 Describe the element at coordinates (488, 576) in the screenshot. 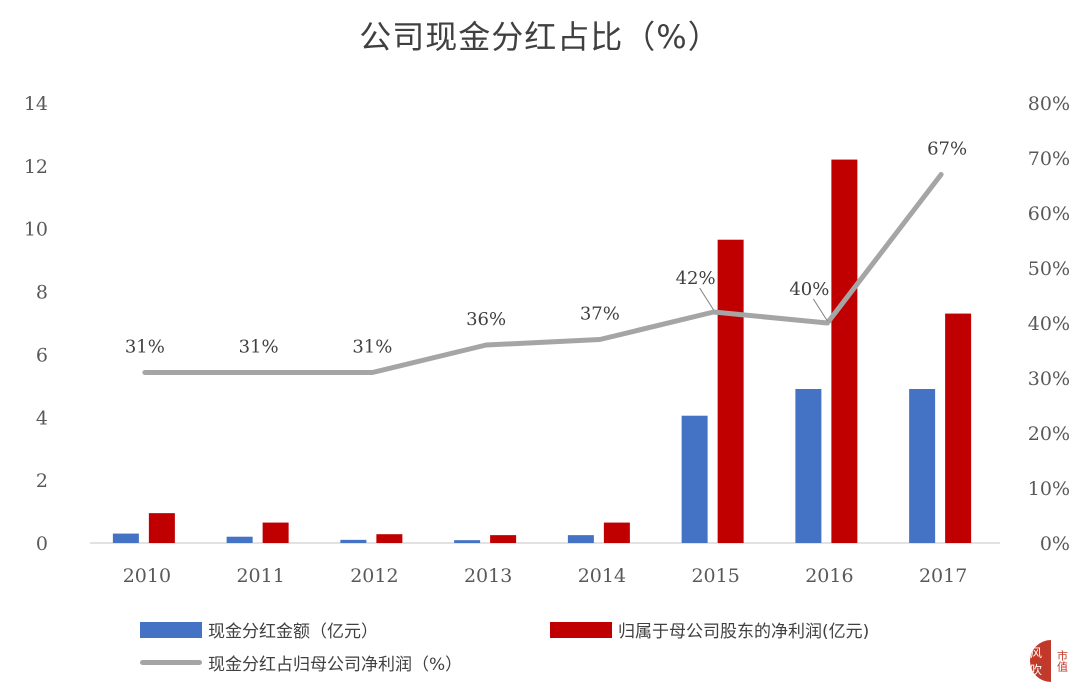

I see `x-axis-tick: 2013` at that location.